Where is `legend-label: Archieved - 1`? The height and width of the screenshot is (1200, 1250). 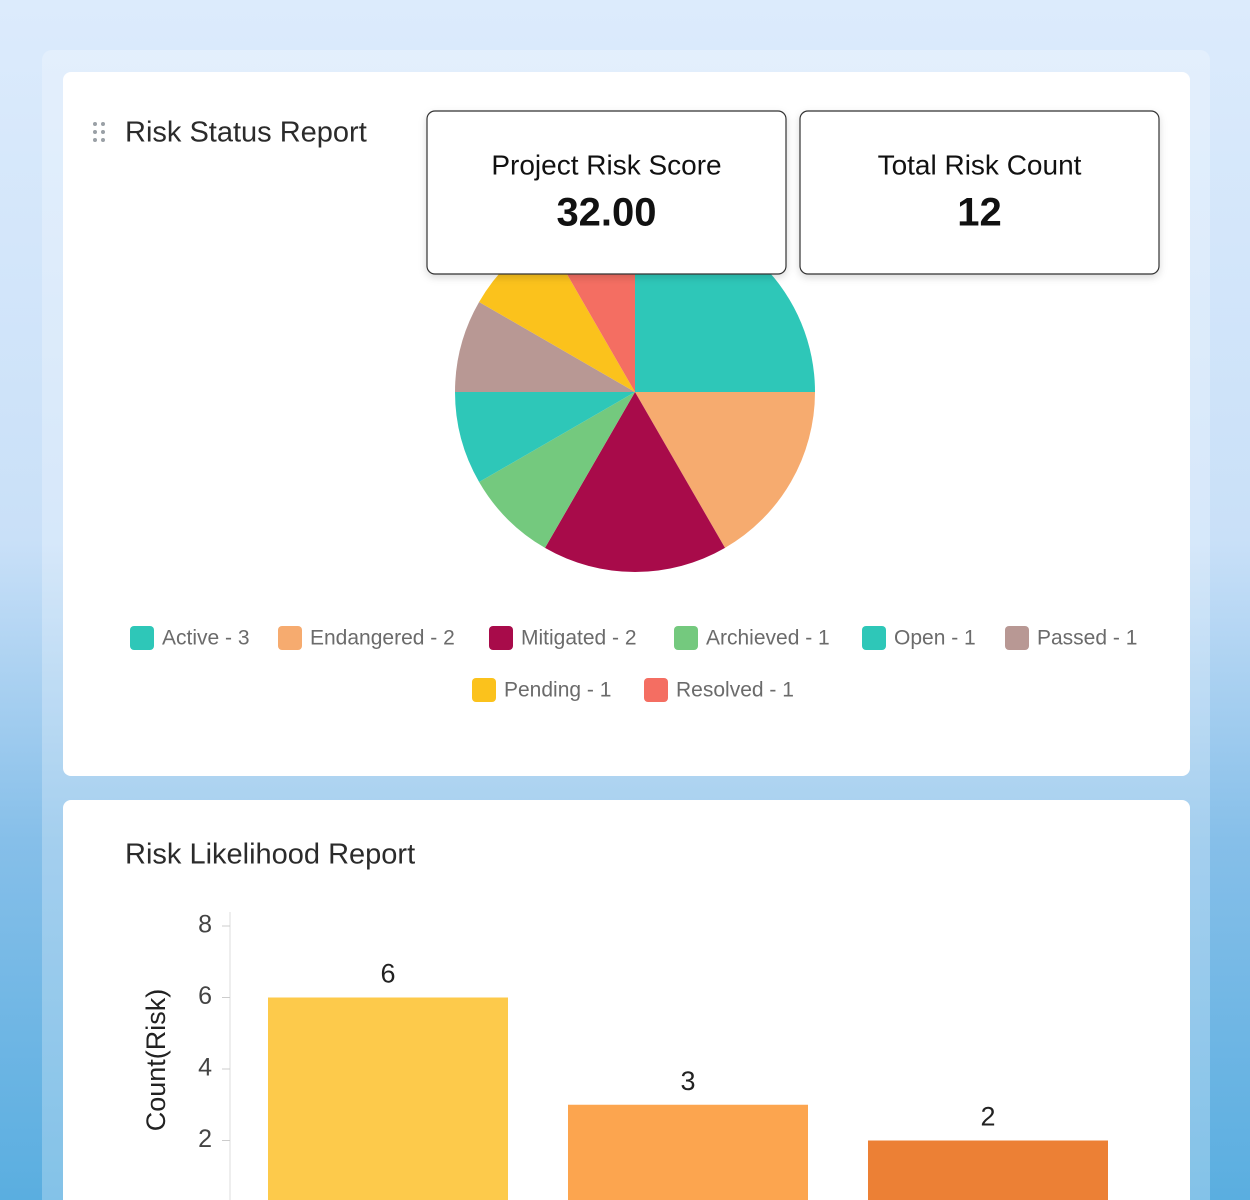
legend-label: Archieved - 1 is located at coordinates (768, 638).